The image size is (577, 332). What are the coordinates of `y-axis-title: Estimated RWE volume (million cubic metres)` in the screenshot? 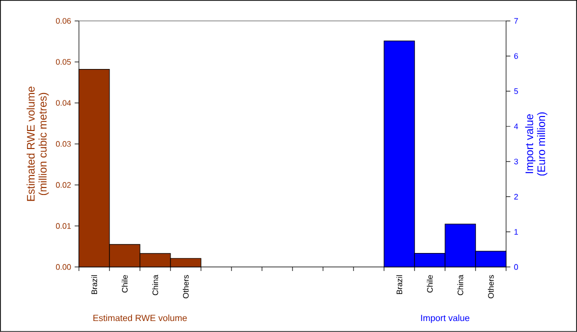 It's located at (37, 143).